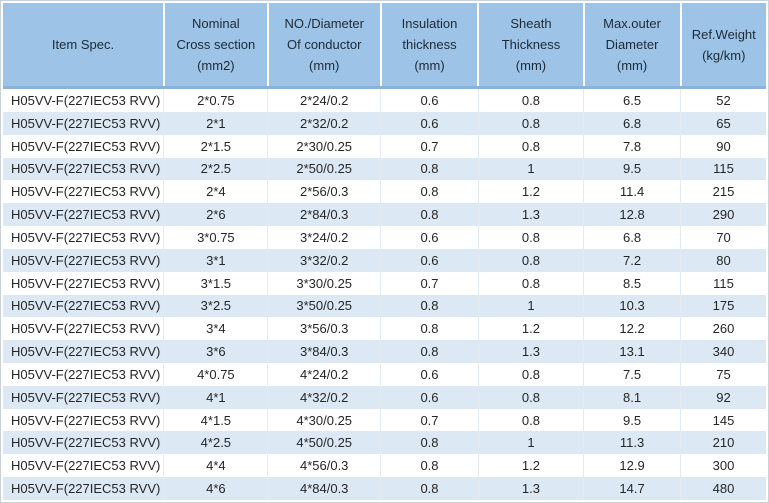  I want to click on cell-max_outer_diameter: 7.5, so click(632, 374).